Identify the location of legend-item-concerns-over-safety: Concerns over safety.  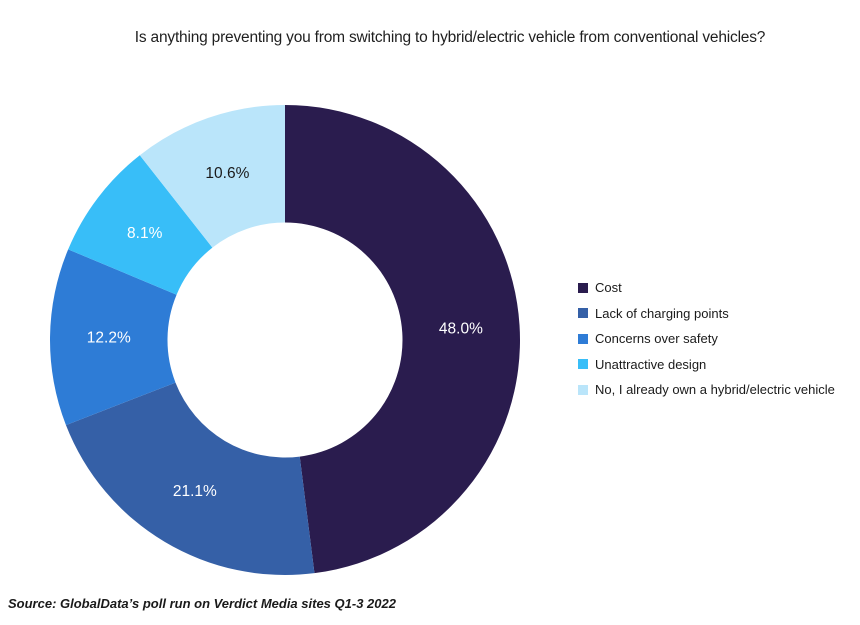
(706, 338).